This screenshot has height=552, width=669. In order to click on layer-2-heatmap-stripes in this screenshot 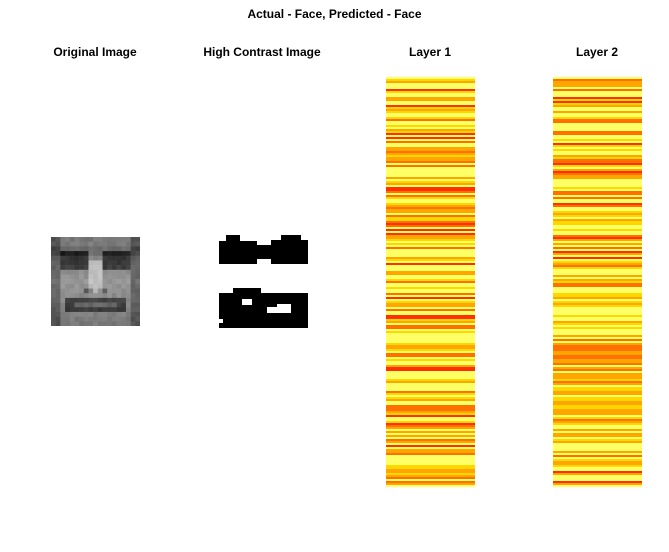, I will do `click(597, 282)`.